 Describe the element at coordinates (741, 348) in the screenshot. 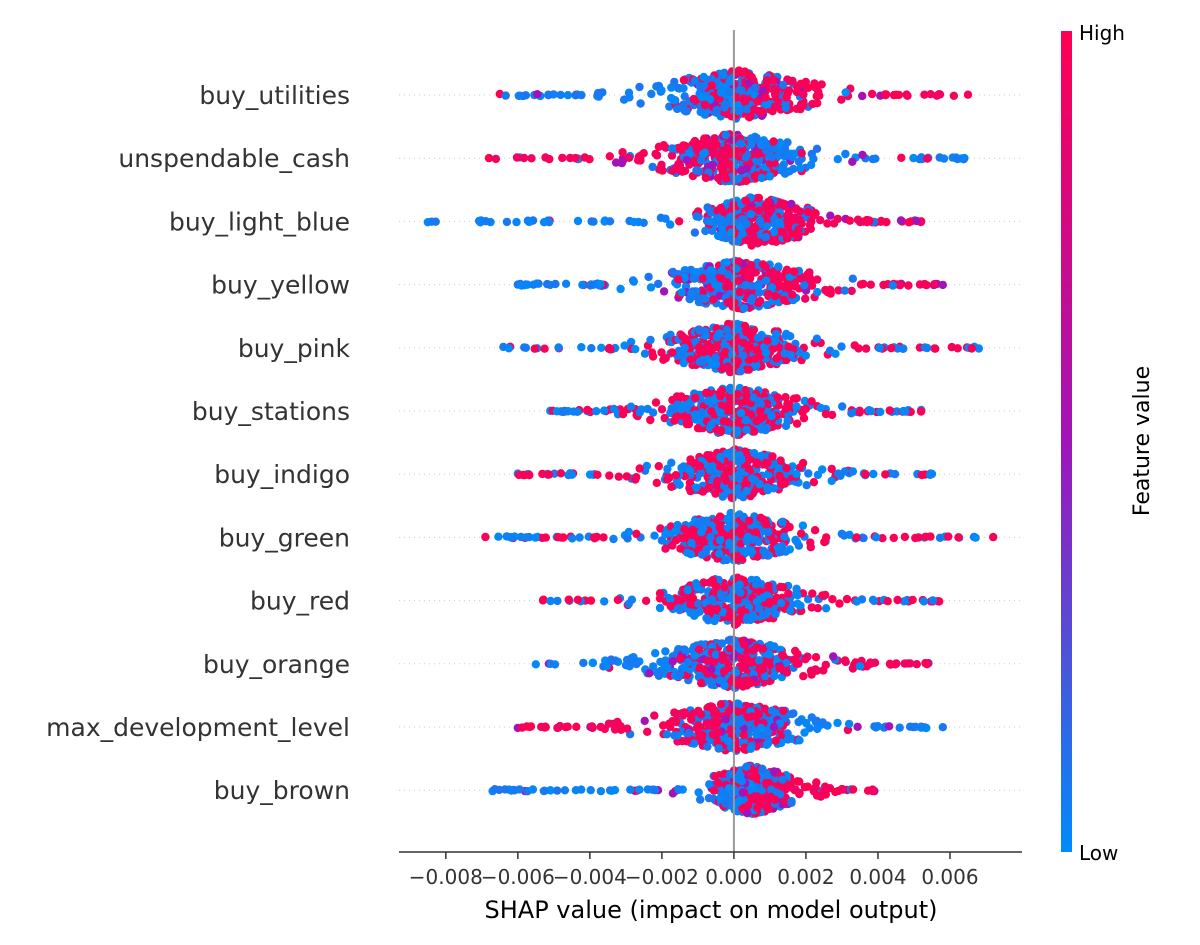

I see `swarm-buy-pink` at that location.